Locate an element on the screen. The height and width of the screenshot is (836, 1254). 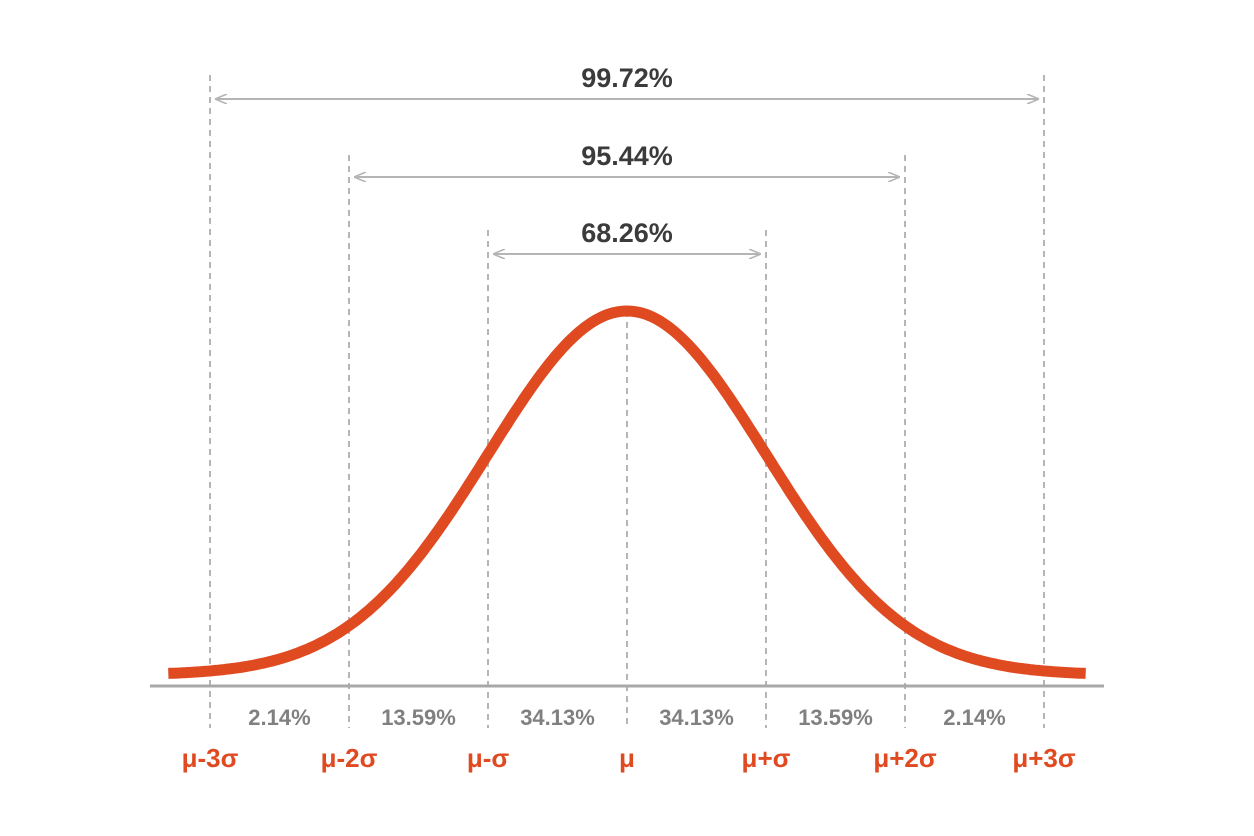
range-arrows: 99.72% 95.44% 68.26% is located at coordinates (627, 158).